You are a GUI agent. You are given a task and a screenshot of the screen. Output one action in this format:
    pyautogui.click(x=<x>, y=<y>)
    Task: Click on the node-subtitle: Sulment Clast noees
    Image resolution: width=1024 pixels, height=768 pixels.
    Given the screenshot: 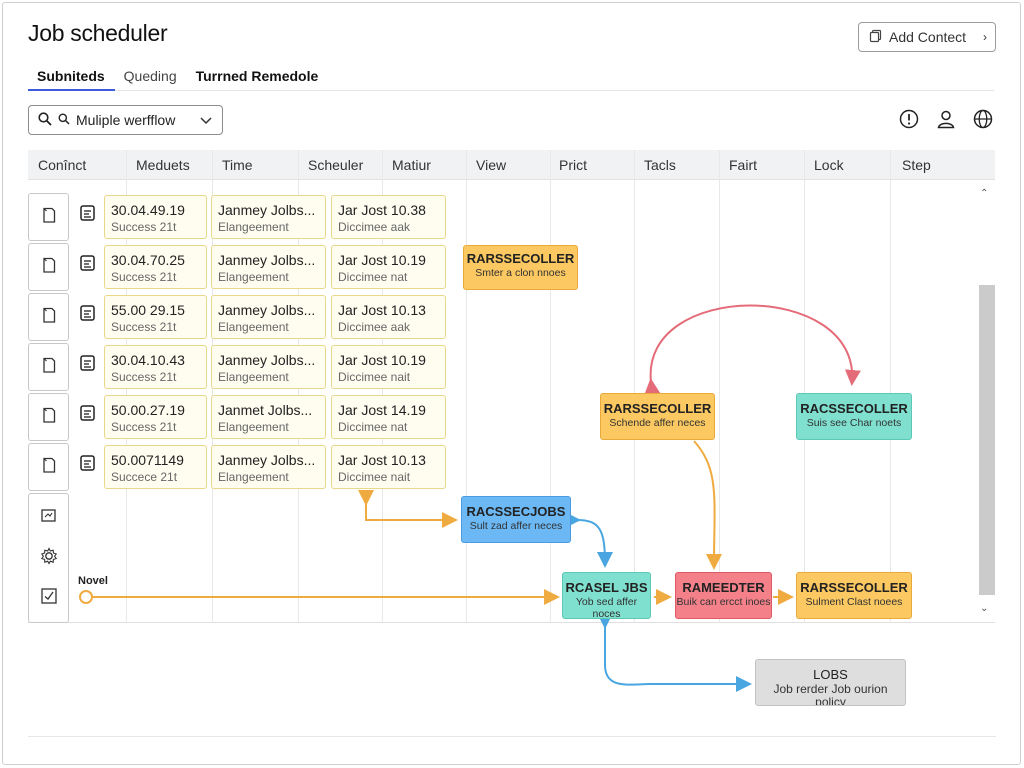 What is the action you would take?
    pyautogui.click(x=854, y=602)
    